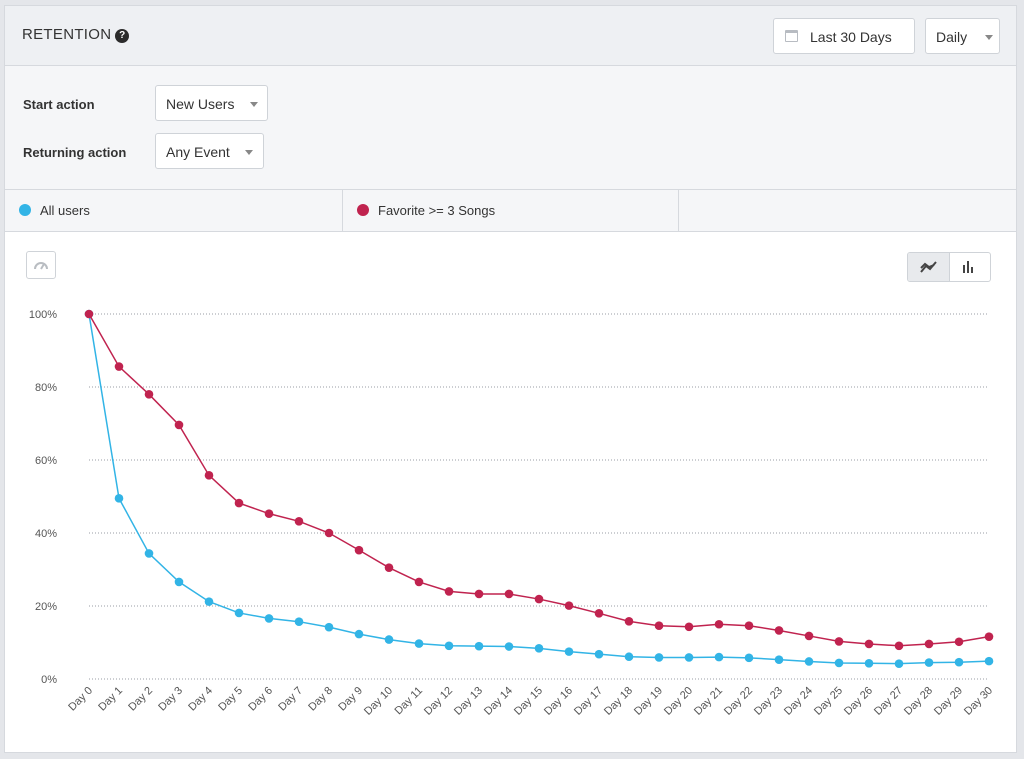  I want to click on date-range-button: Last 30 Days, so click(844, 36).